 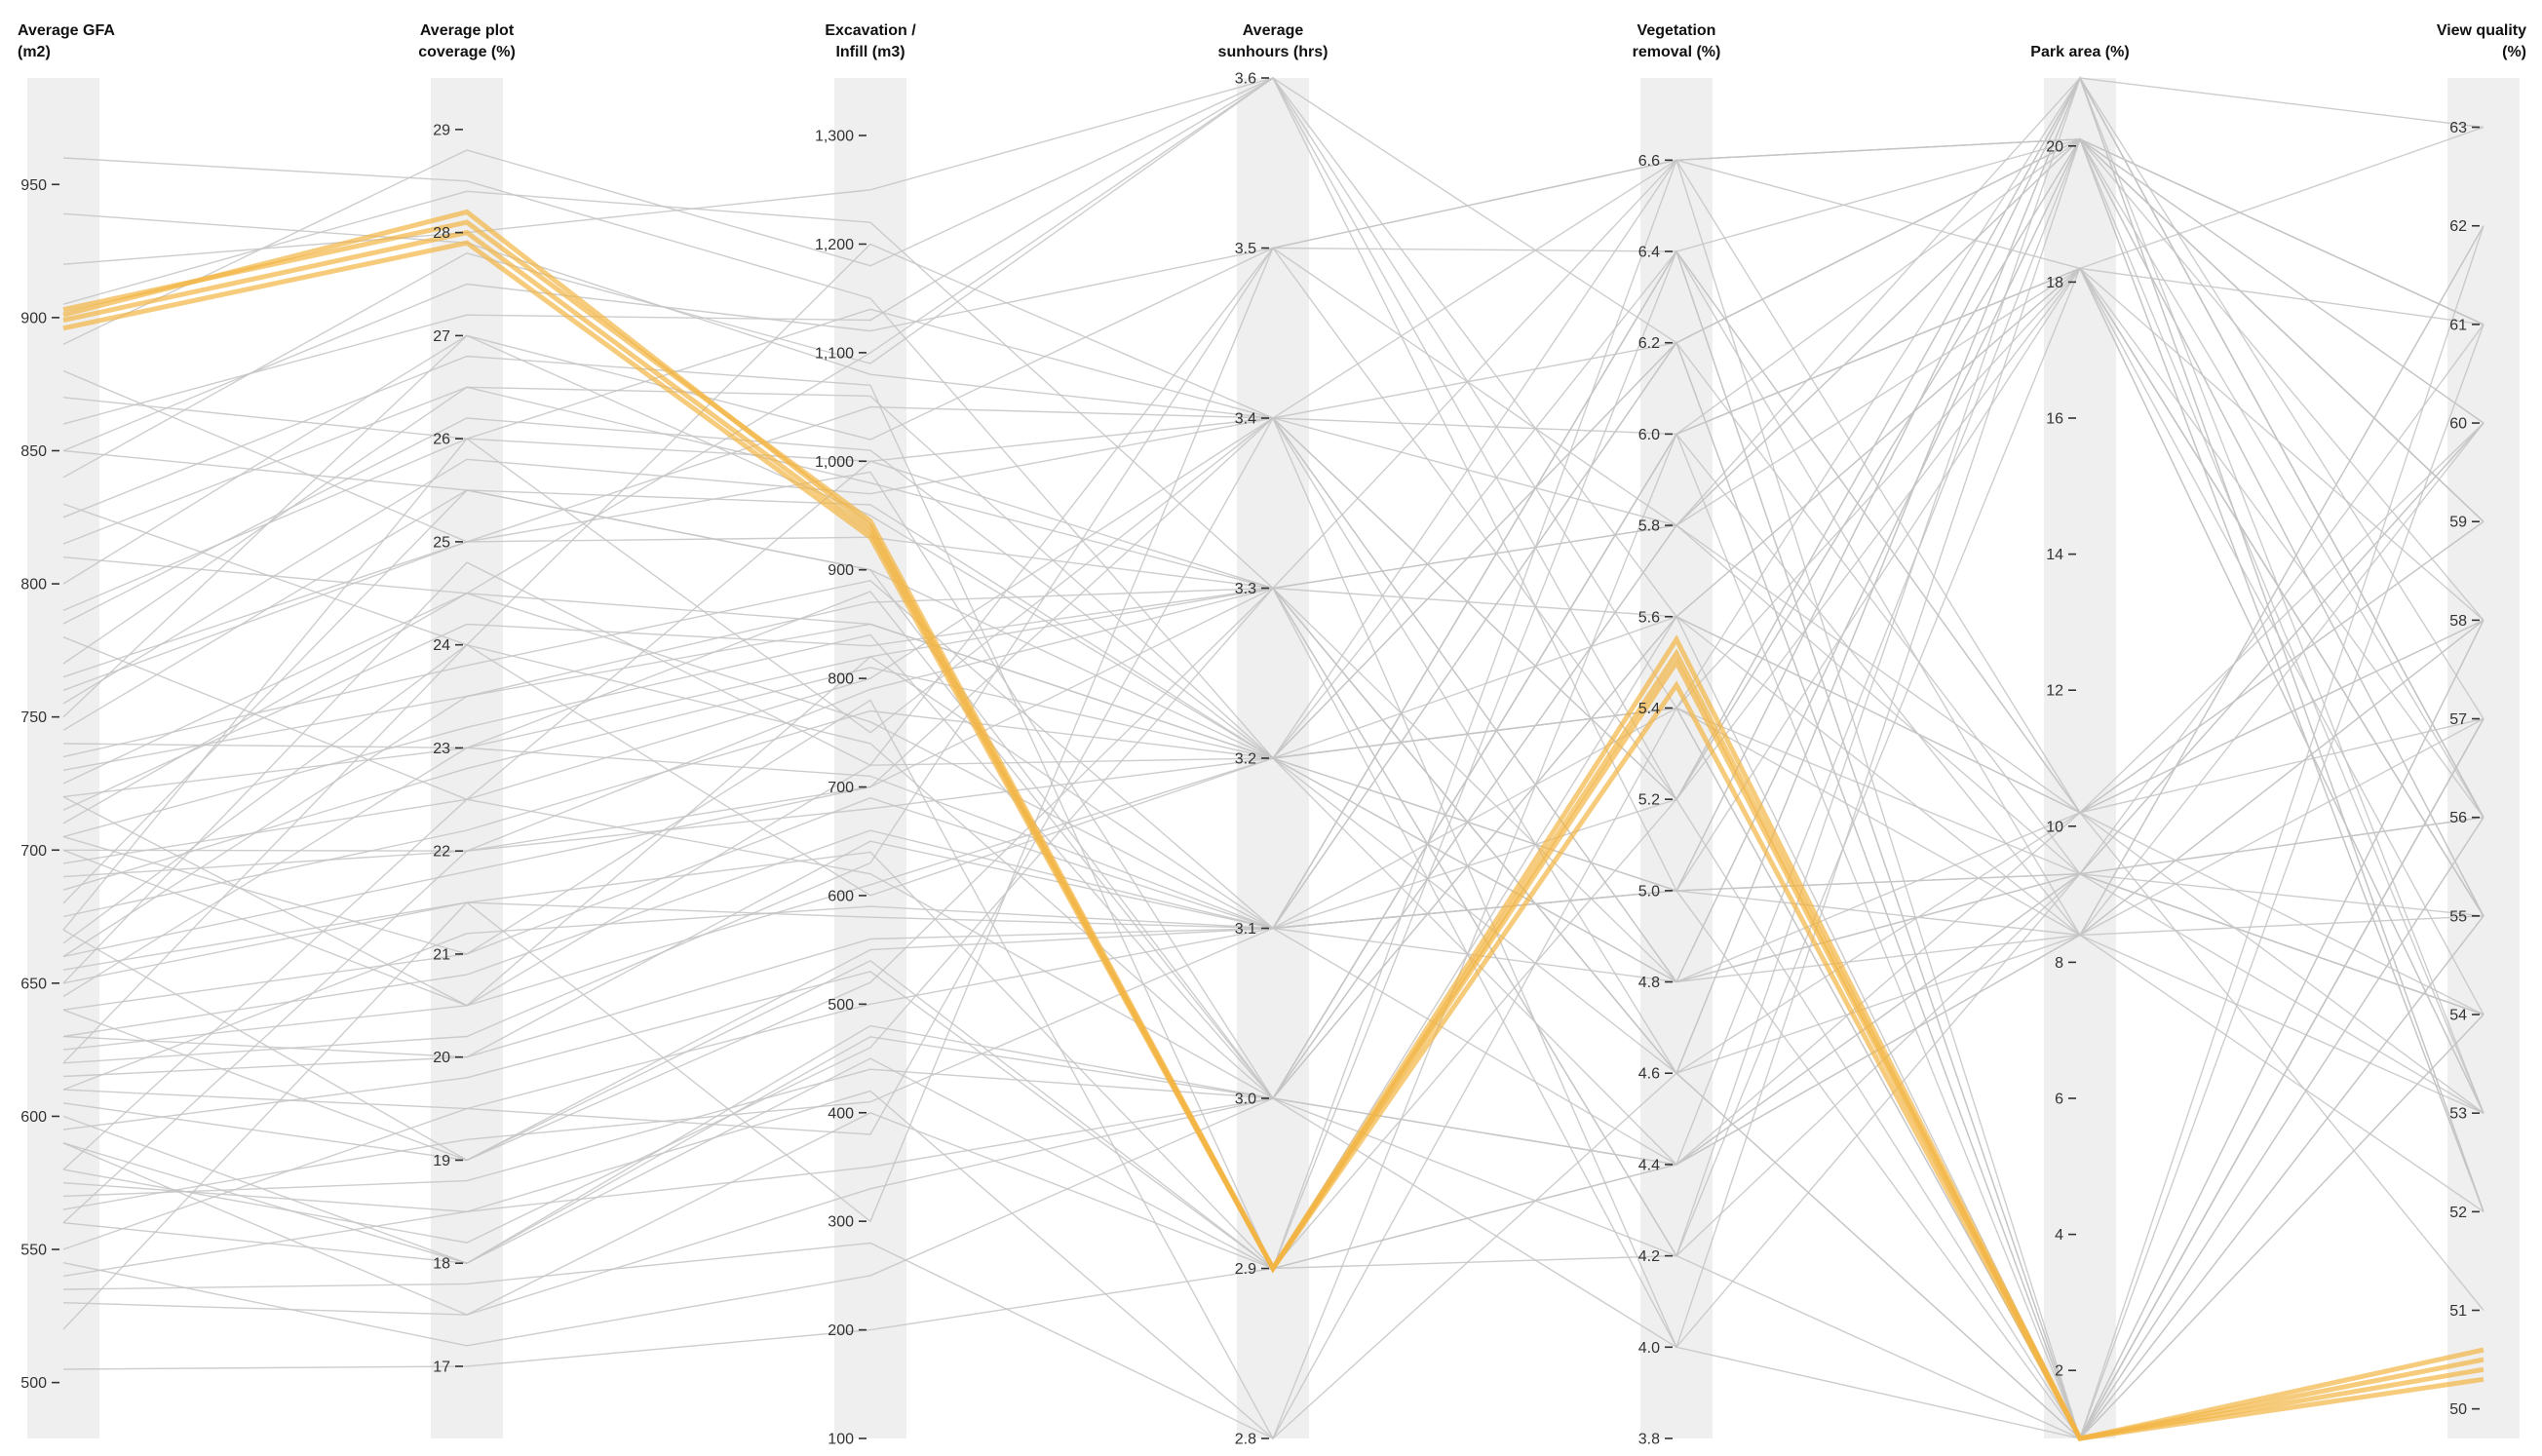 I want to click on tick-label-exc-1: 200, so click(x=841, y=1330).